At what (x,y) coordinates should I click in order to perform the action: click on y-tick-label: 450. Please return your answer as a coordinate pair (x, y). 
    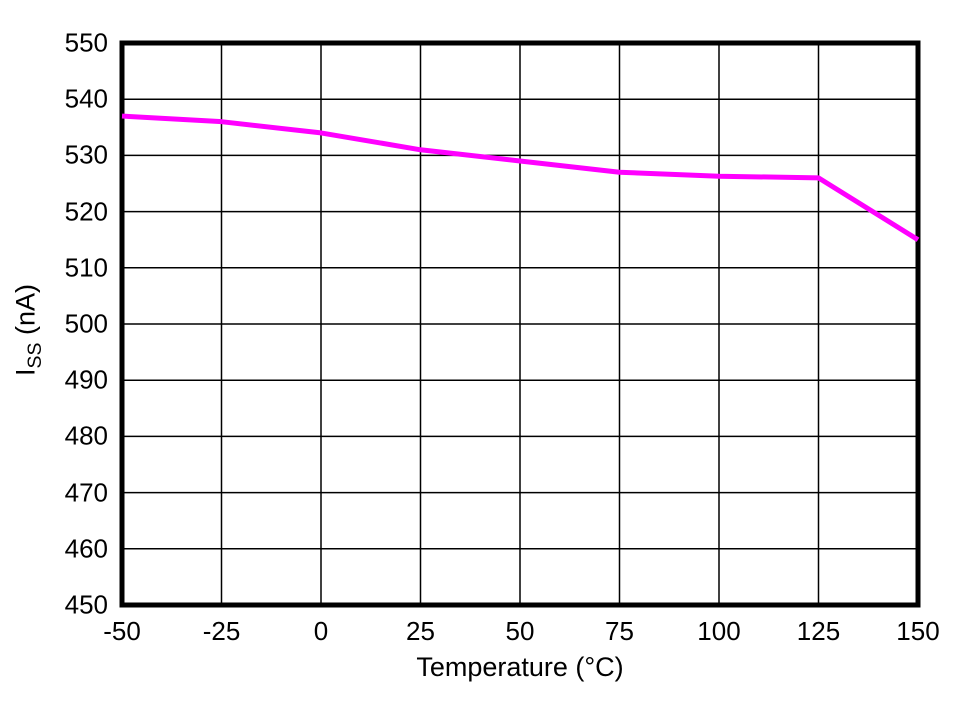
    Looking at the image, I should click on (86, 604).